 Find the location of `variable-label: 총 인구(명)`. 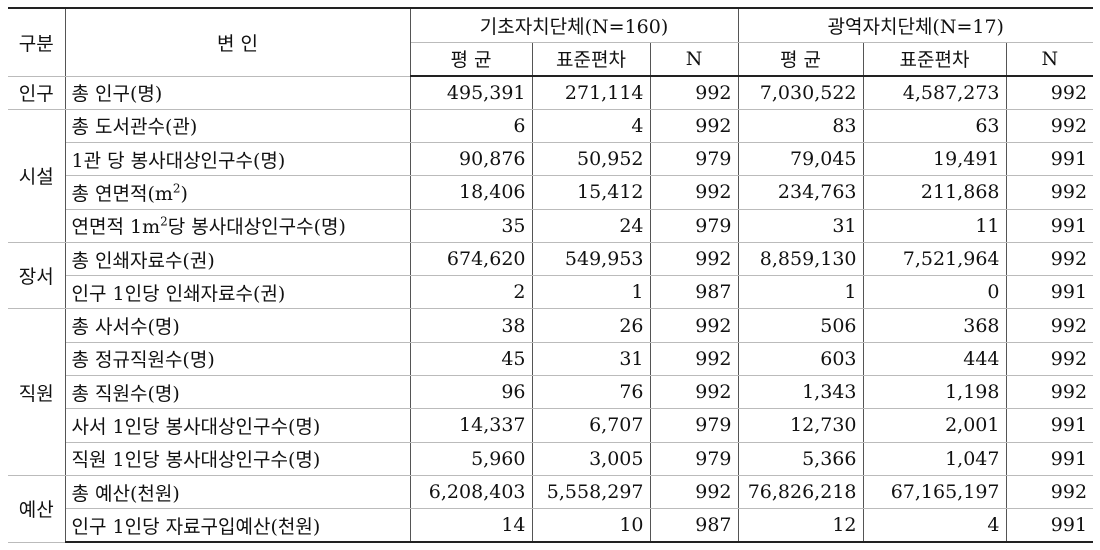

variable-label: 총 인구(명) is located at coordinates (237, 92).